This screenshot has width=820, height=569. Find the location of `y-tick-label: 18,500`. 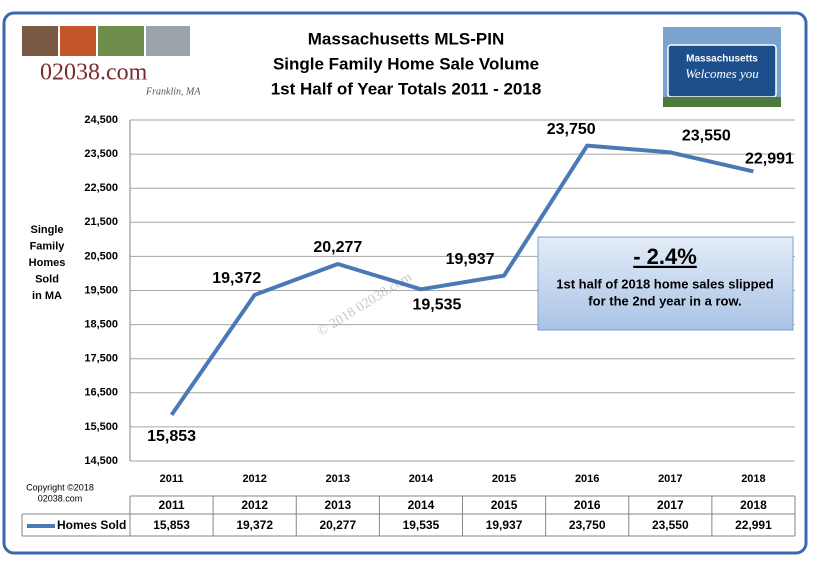

y-tick-label: 18,500 is located at coordinates (101, 325).